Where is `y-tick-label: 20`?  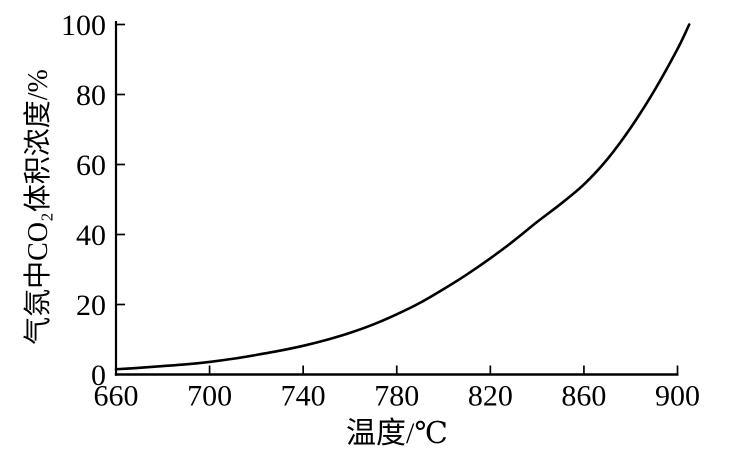
y-tick-label: 20 is located at coordinates (91, 305).